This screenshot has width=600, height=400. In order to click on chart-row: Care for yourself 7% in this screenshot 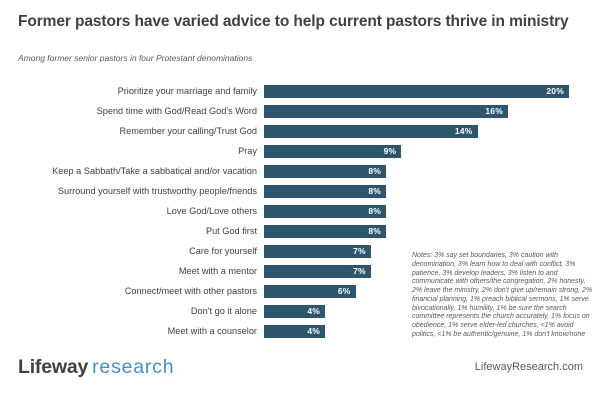, I will do `click(298, 251)`.